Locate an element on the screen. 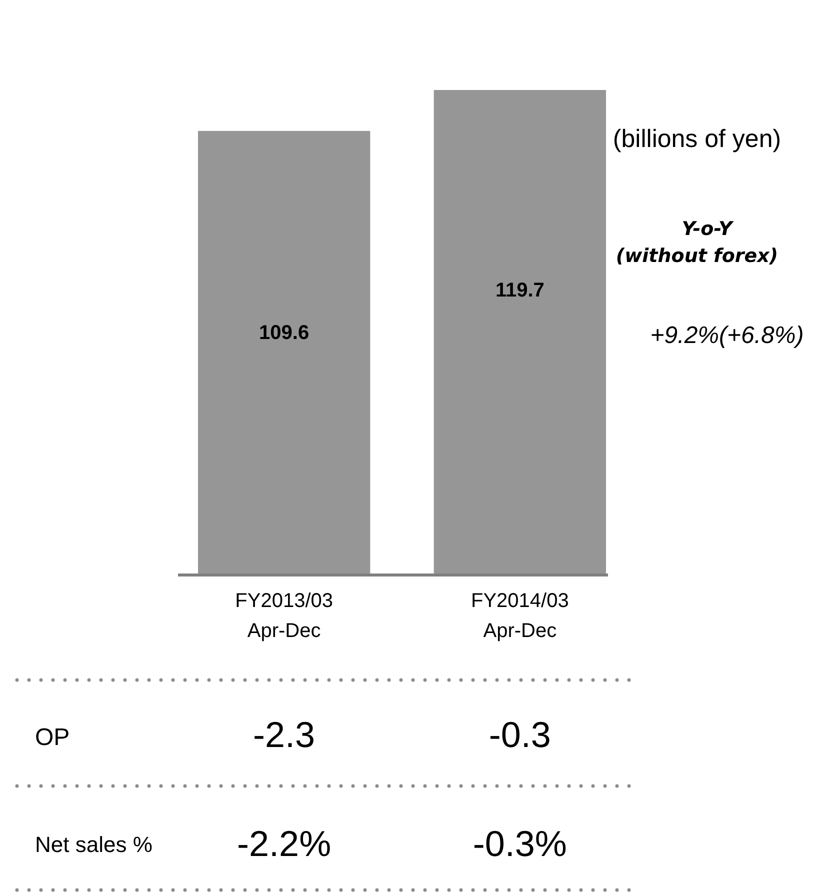  x-tick-label: FY2014/03 Apr-Dec is located at coordinates (519, 616).